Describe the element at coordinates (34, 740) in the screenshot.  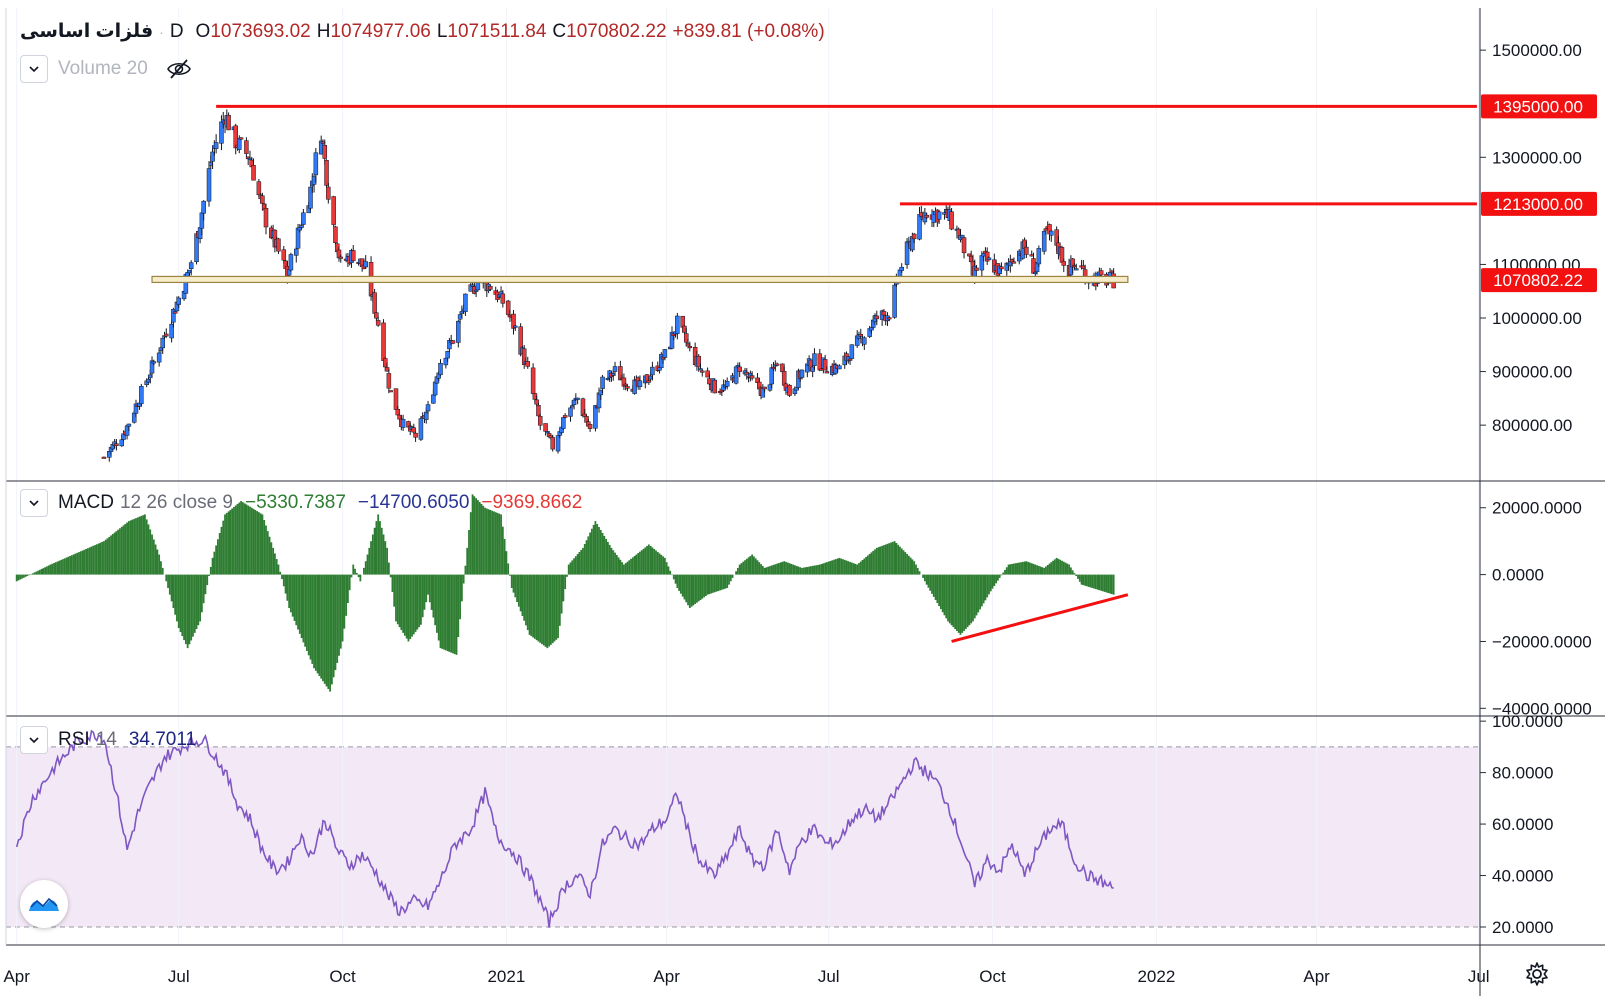
I see `rsi-collapse-button` at that location.